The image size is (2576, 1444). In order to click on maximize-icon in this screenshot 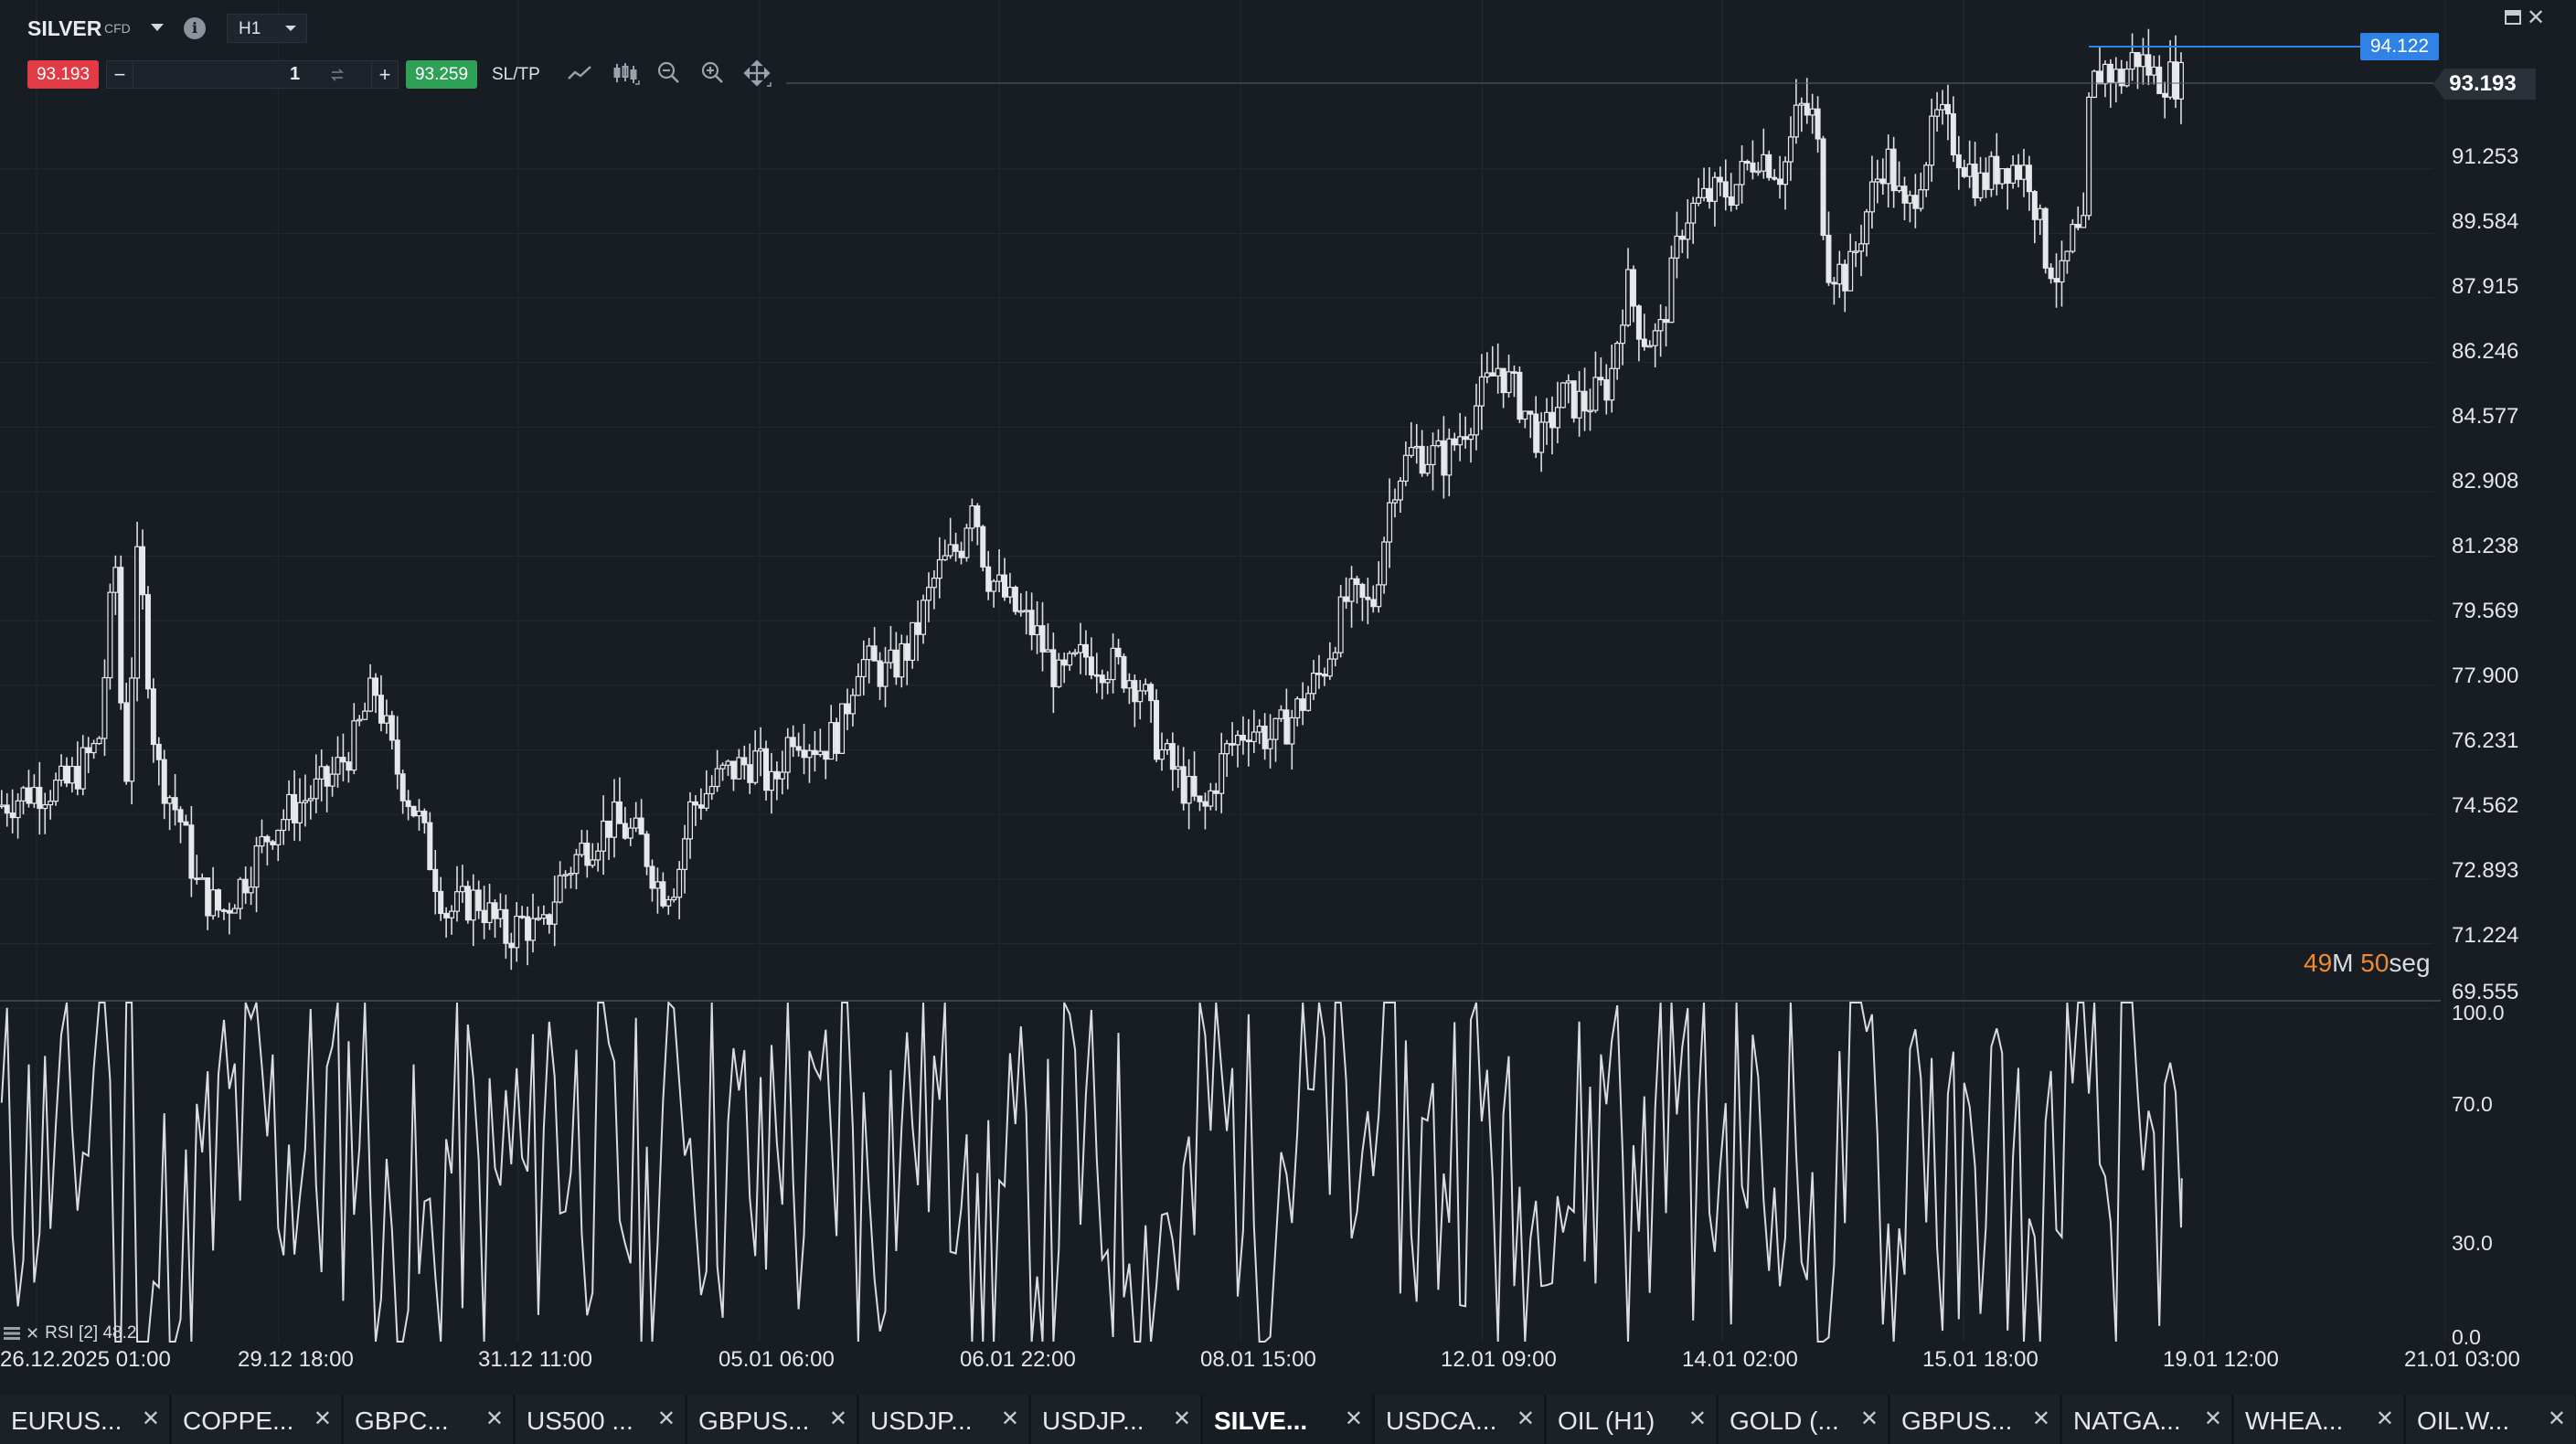, I will do `click(2513, 17)`.